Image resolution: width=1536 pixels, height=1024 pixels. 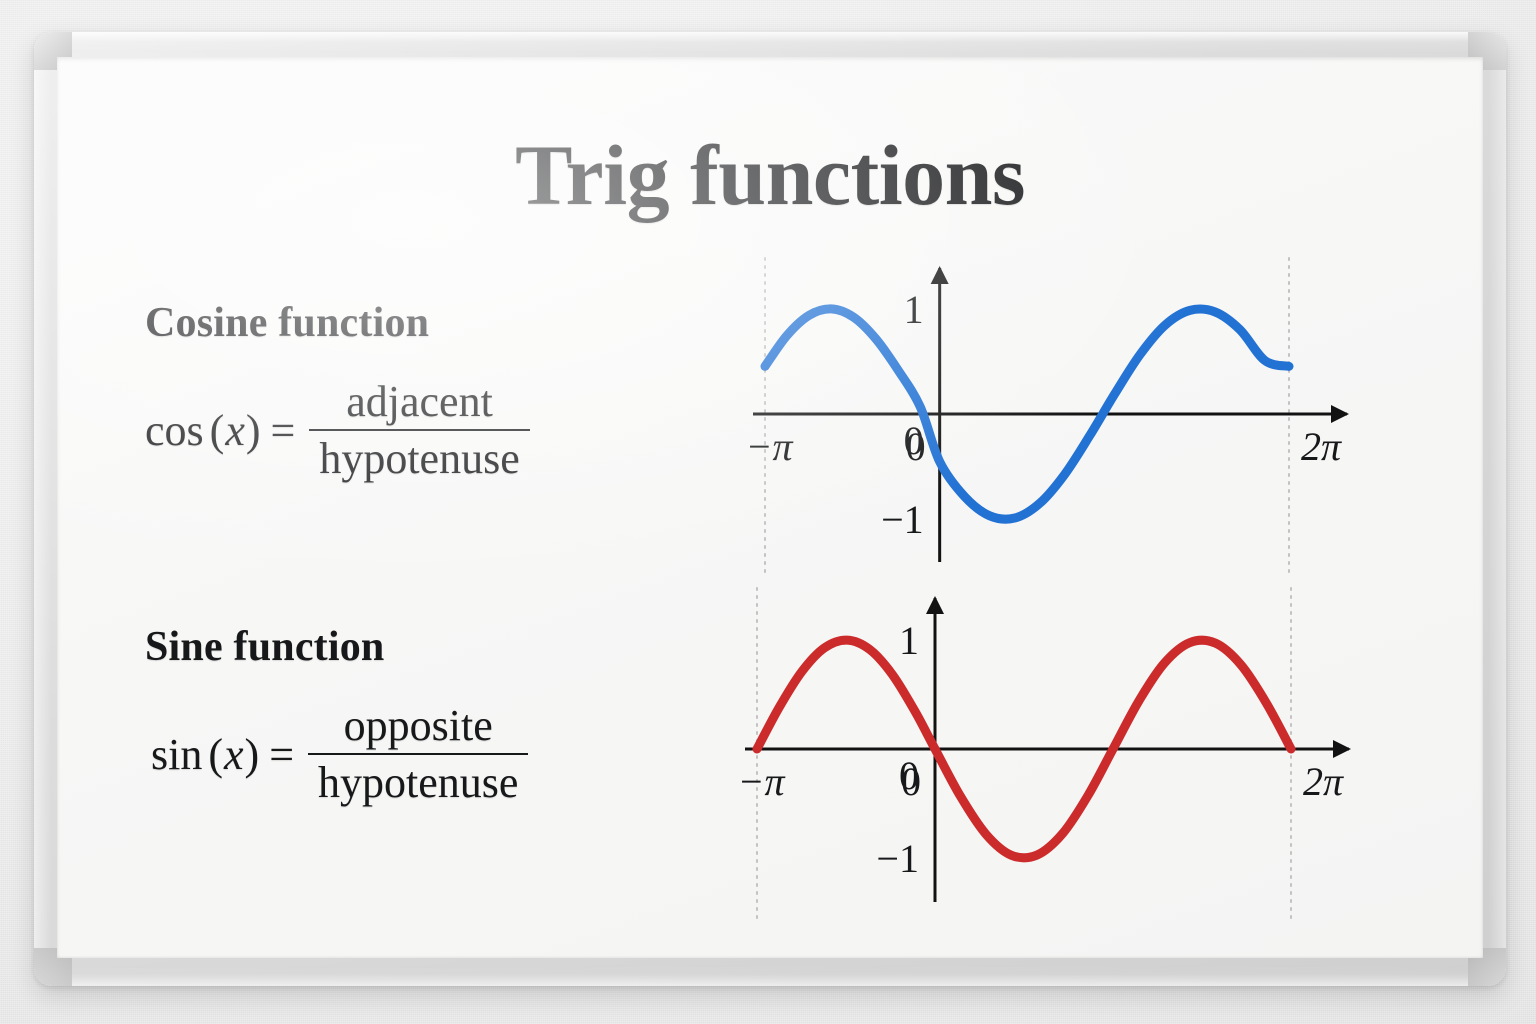 I want to click on sine-denominator: hypotenuse, so click(x=418, y=783).